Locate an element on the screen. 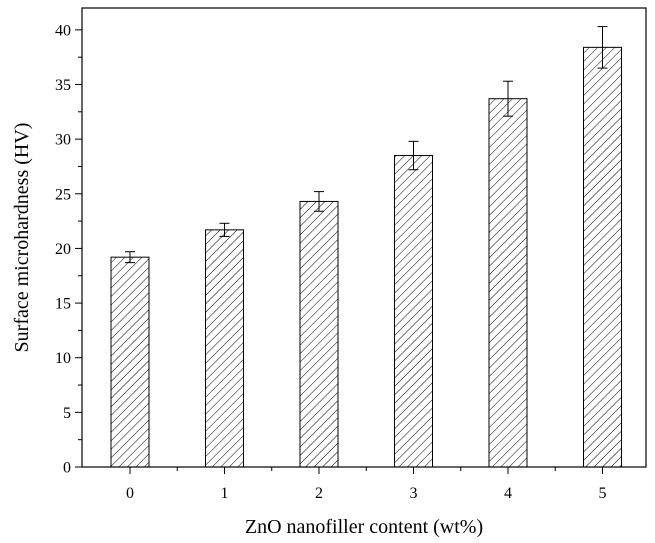 The width and height of the screenshot is (655, 543). y-tick-label: 5 is located at coordinates (67, 413).